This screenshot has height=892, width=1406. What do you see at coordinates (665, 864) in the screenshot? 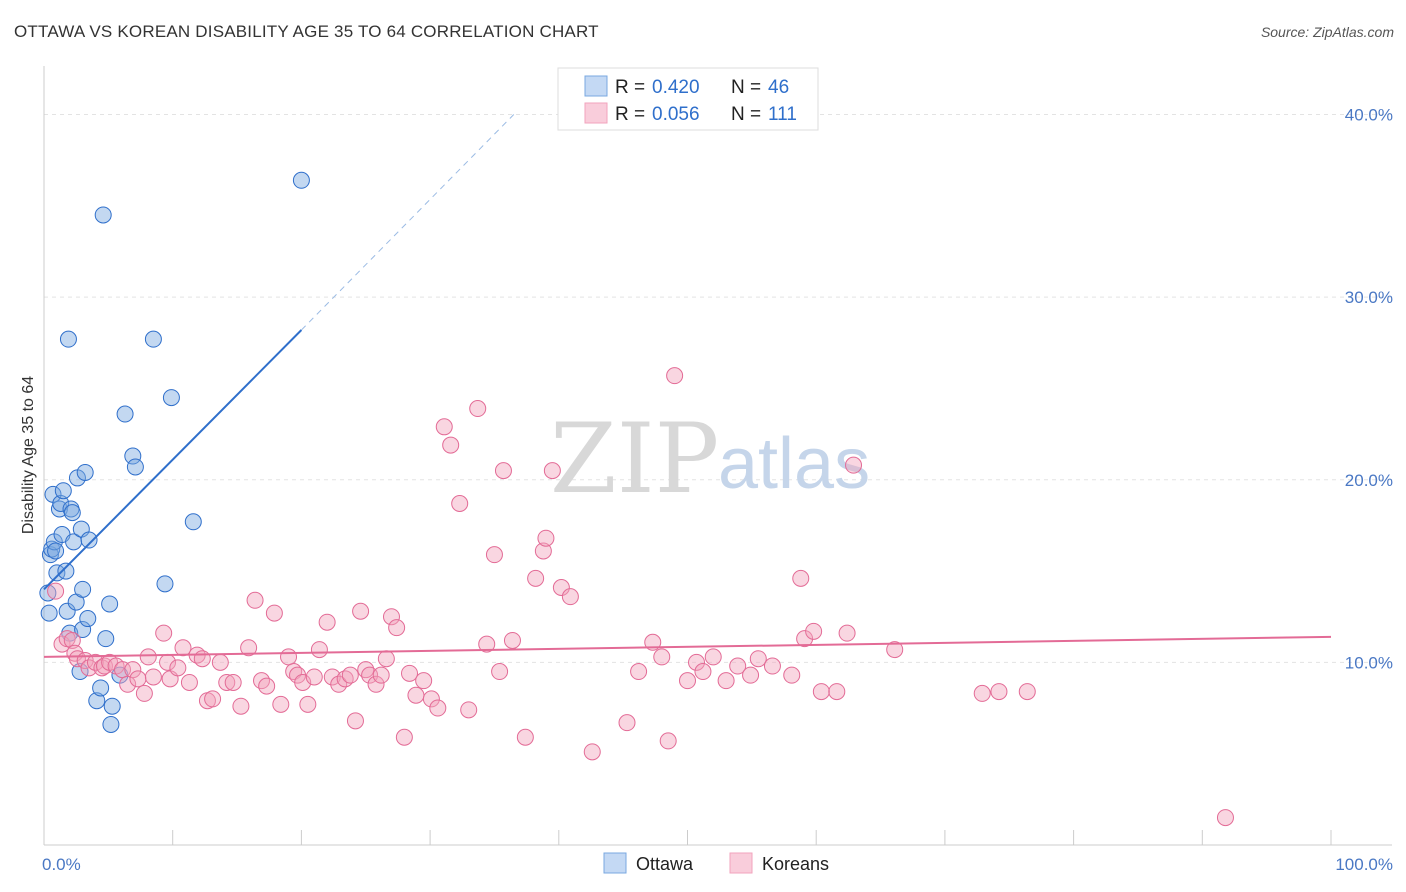
I see `bottom-legend-label-ottawa: Ottawa` at bounding box center [665, 864].